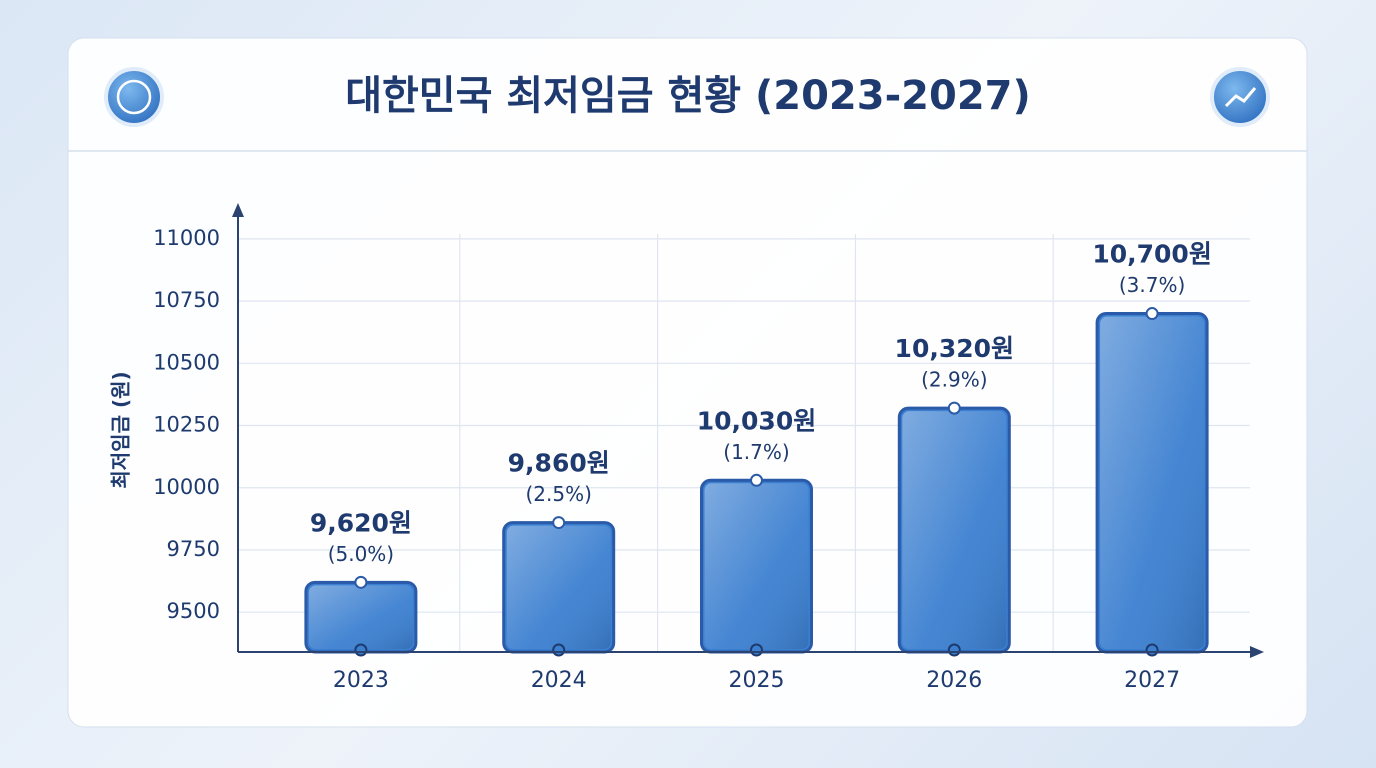 Image resolution: width=1376 pixels, height=768 pixels. I want to click on y-tick-label: 10750, so click(186, 300).